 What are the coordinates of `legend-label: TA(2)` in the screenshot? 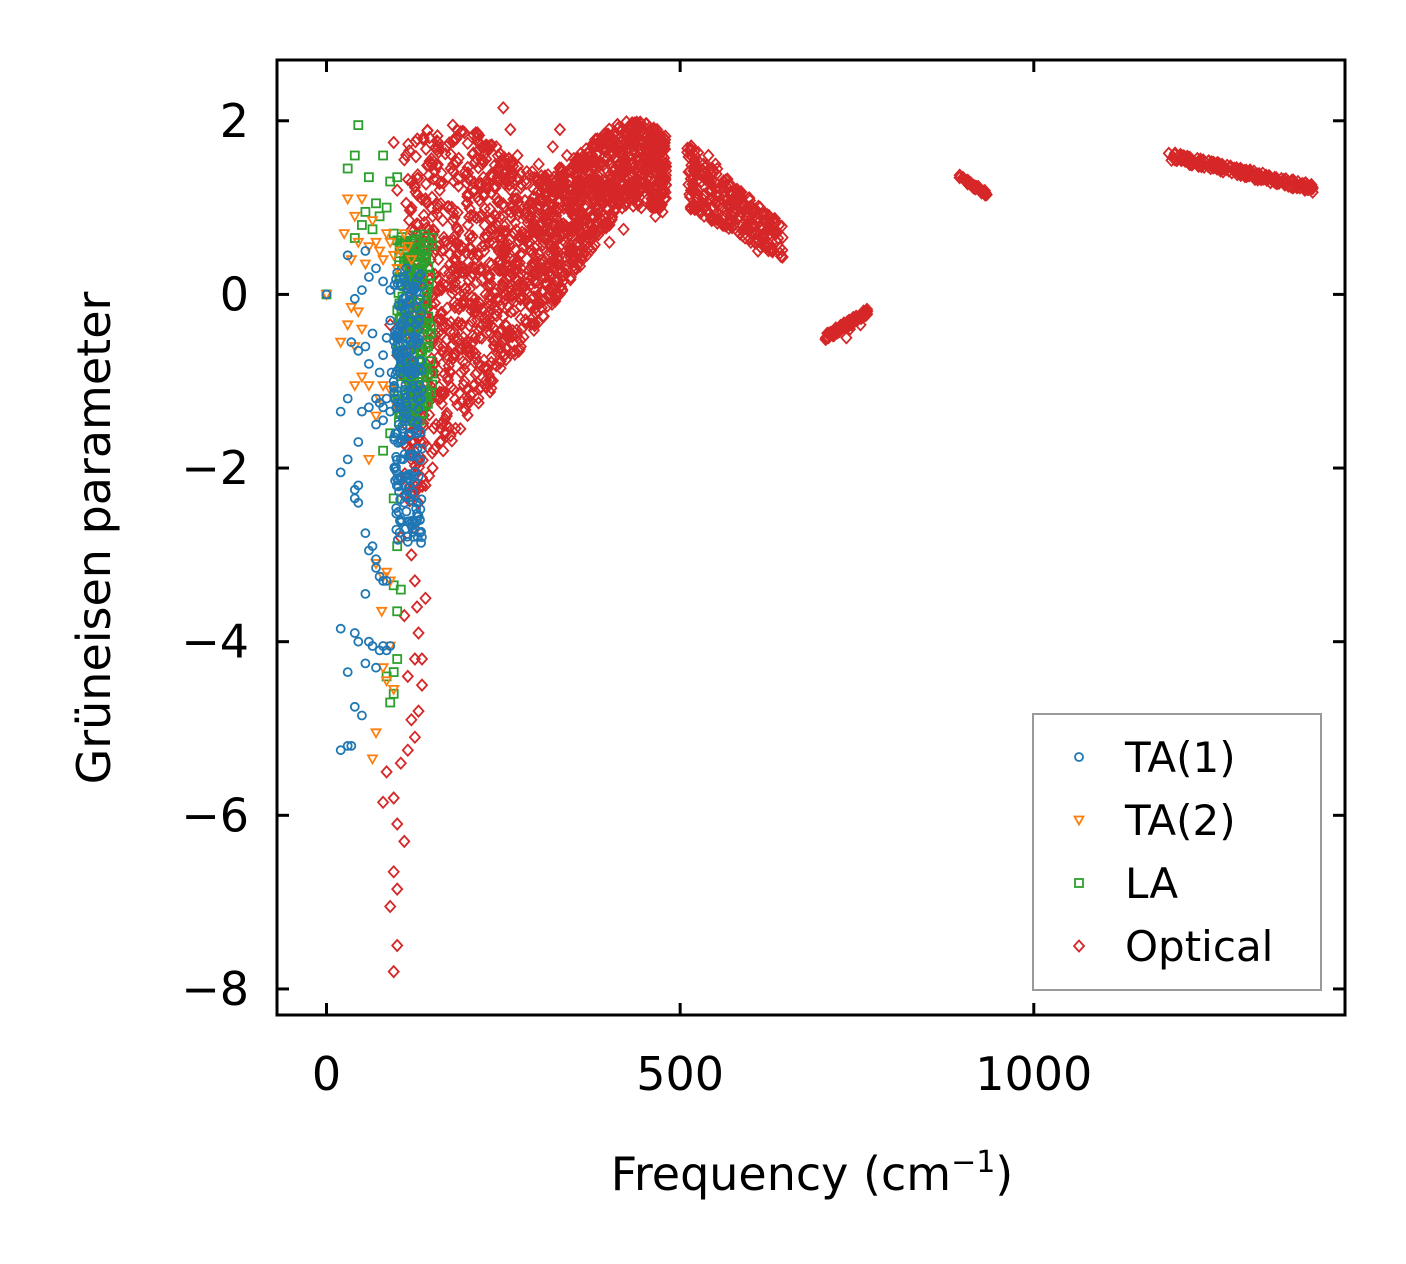 It's located at (1180, 820).